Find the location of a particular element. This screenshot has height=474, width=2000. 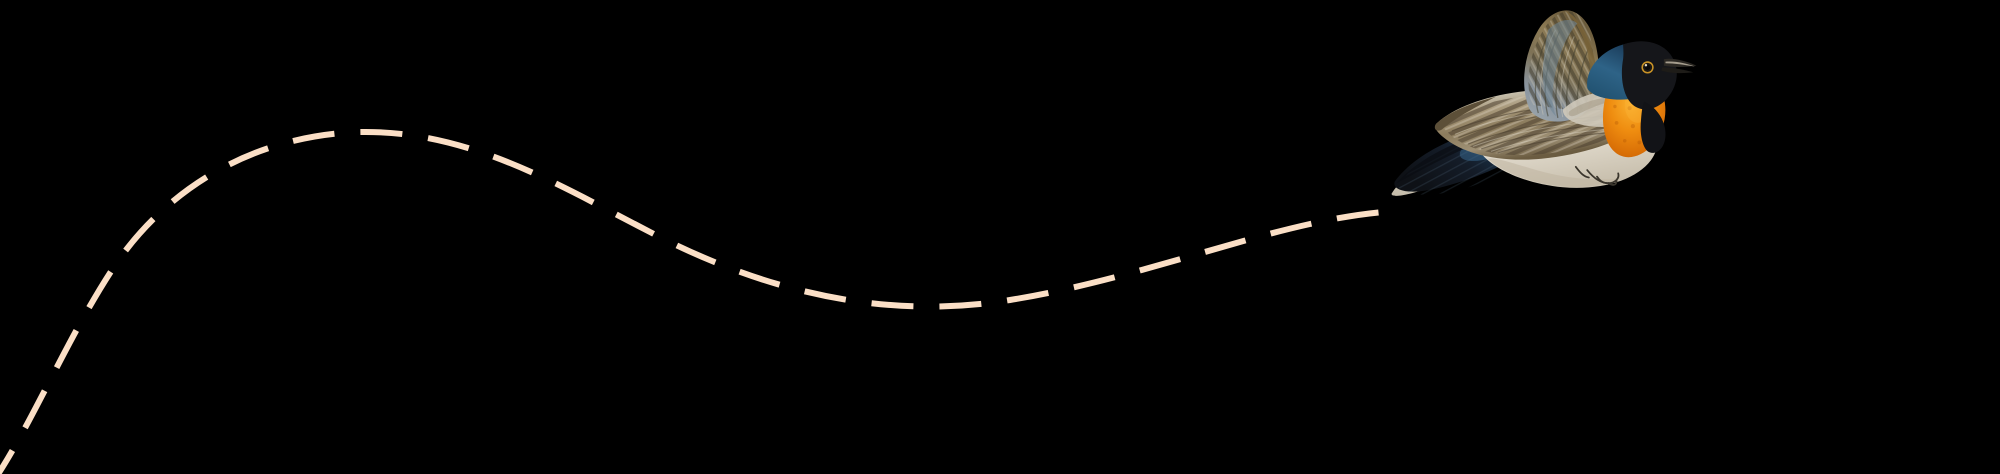

upper-wing-leading-band is located at coordinates (1580, 61).